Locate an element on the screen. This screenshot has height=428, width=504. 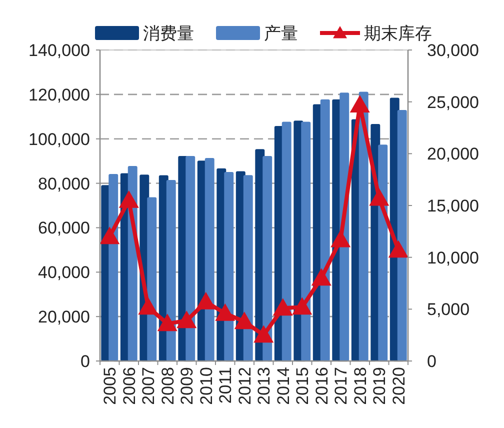
x-tick-label: 2009 is located at coordinates (187, 386).